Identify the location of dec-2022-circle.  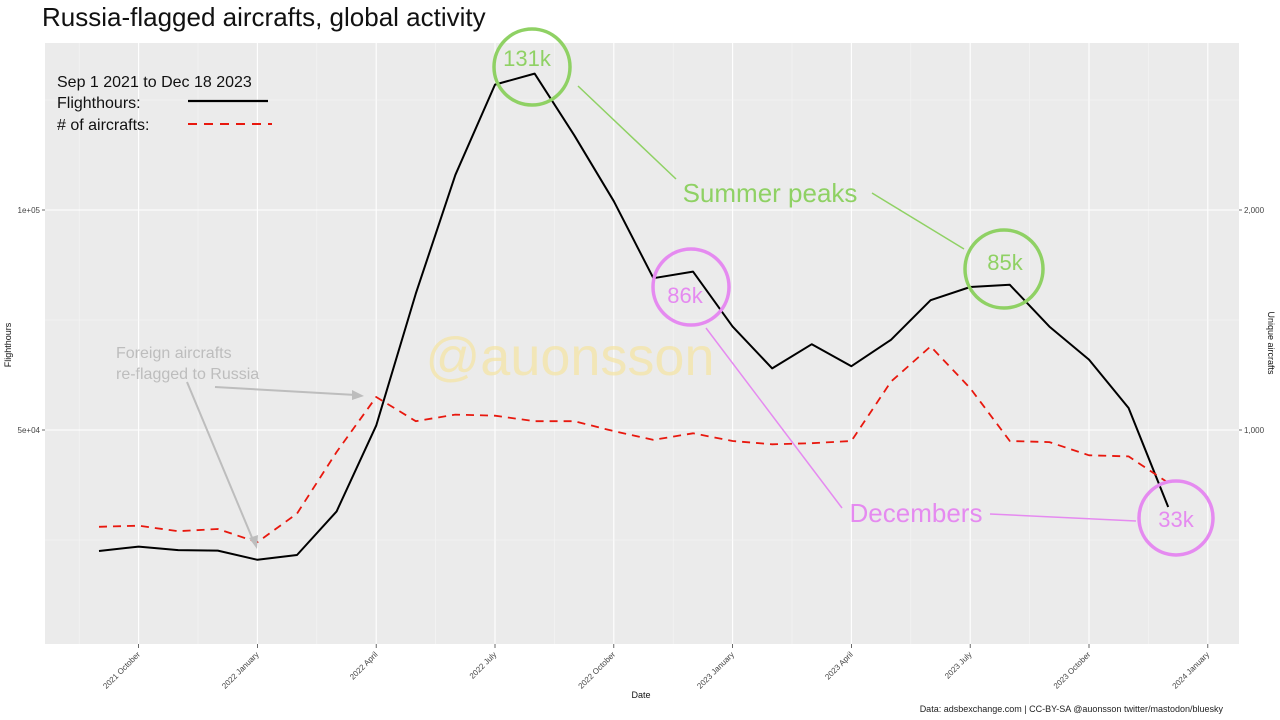
(691, 287).